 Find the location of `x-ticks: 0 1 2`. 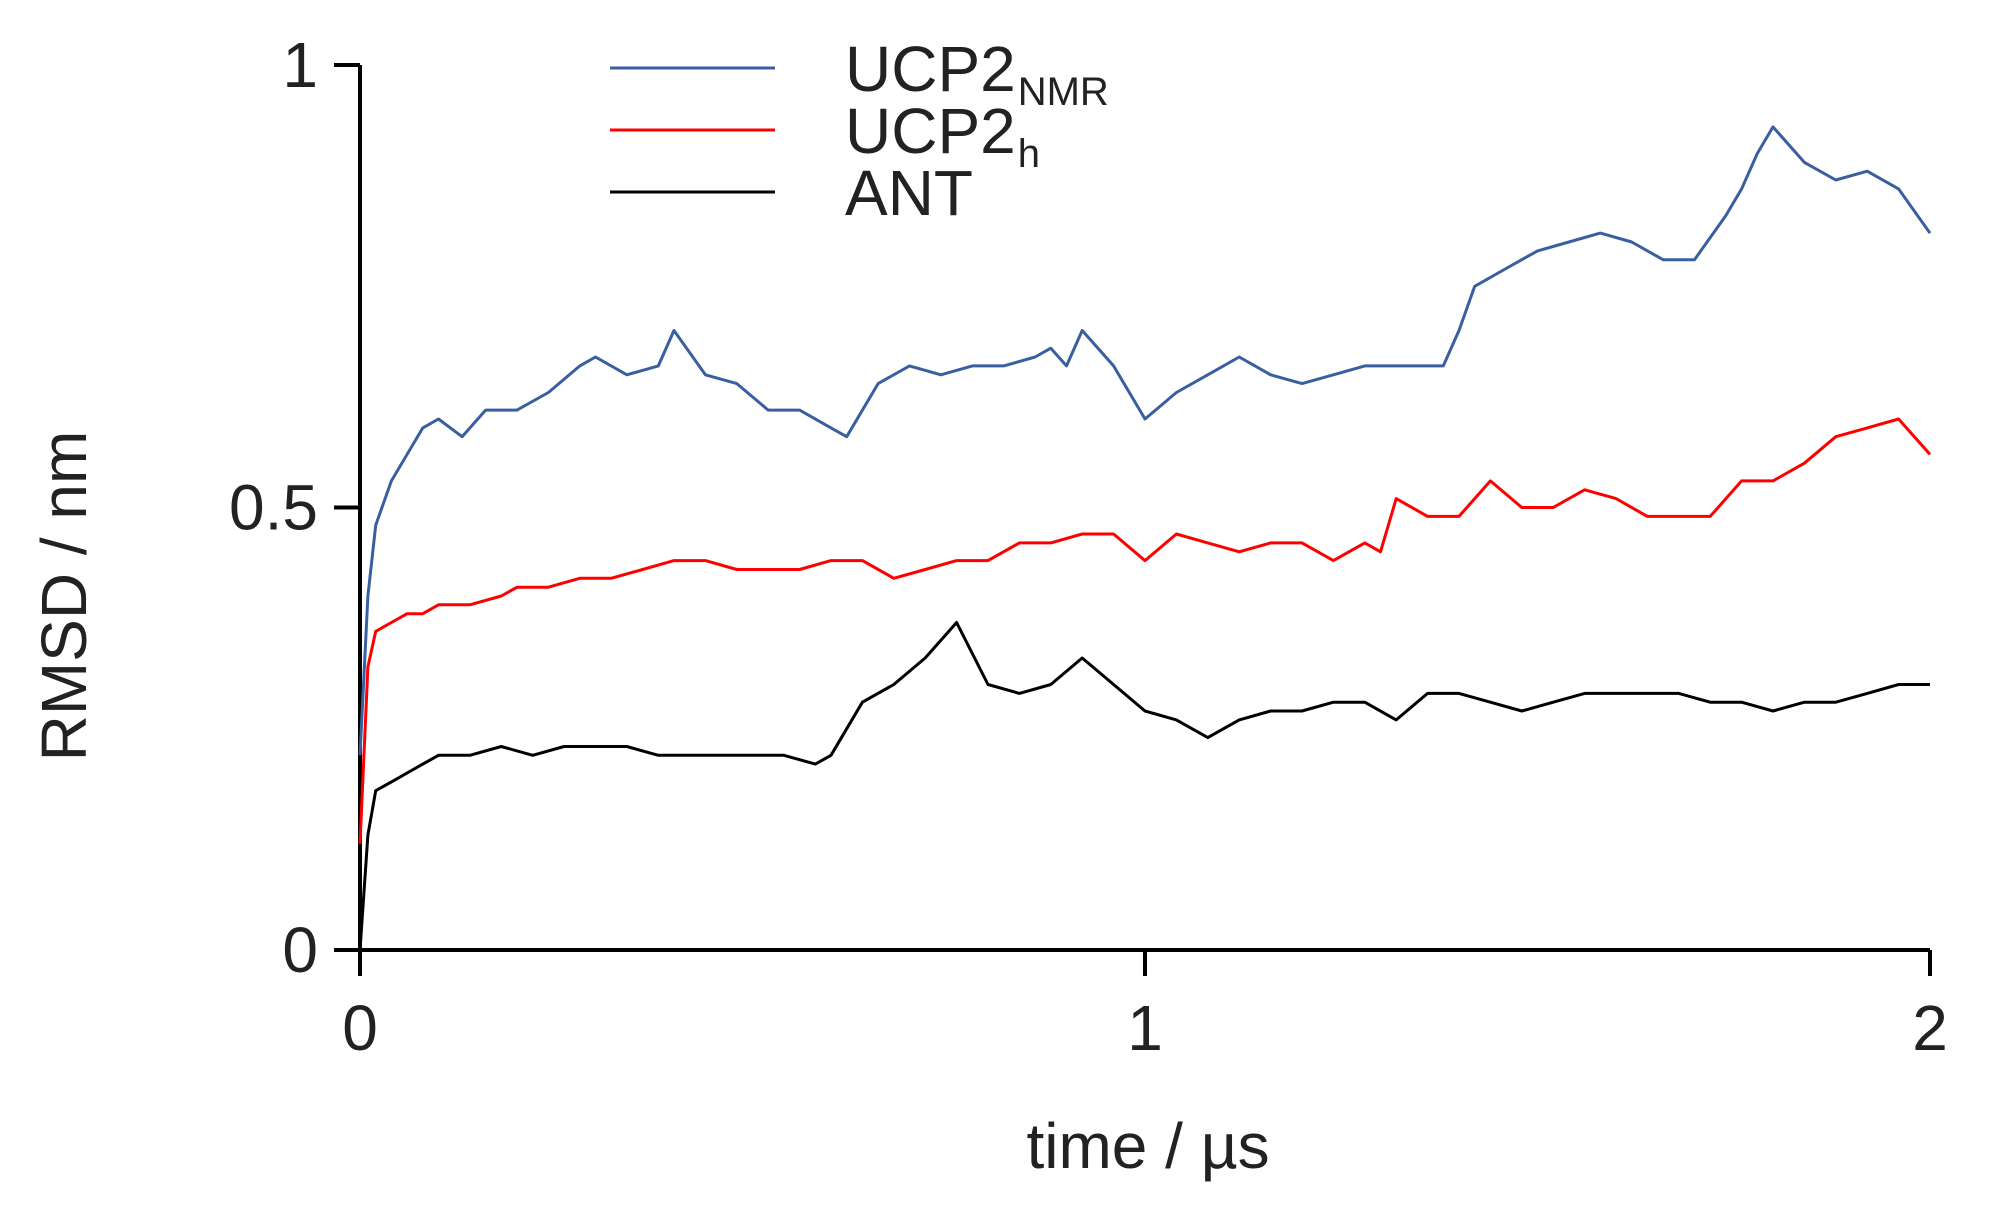

x-ticks: 0 1 2 is located at coordinates (1145, 1007).